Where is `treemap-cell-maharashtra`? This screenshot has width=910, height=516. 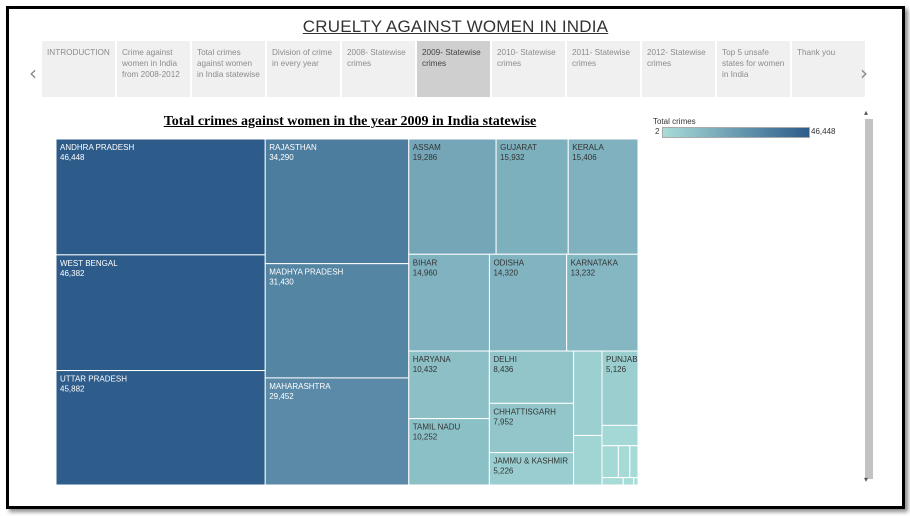 treemap-cell-maharashtra is located at coordinates (337, 431).